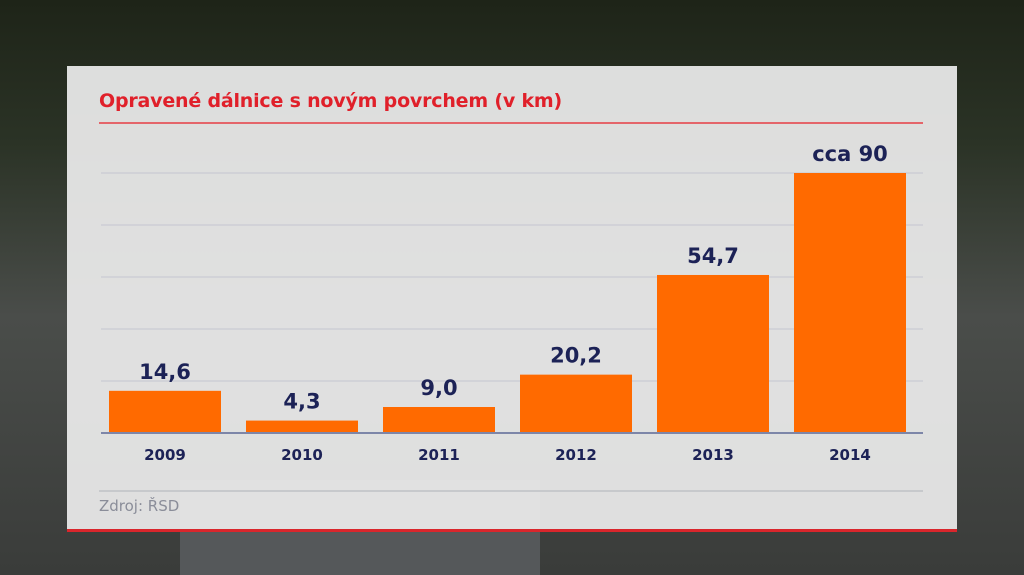 The height and width of the screenshot is (575, 1024). Describe the element at coordinates (439, 455) in the screenshot. I see `x-tick-label: 2011` at that location.